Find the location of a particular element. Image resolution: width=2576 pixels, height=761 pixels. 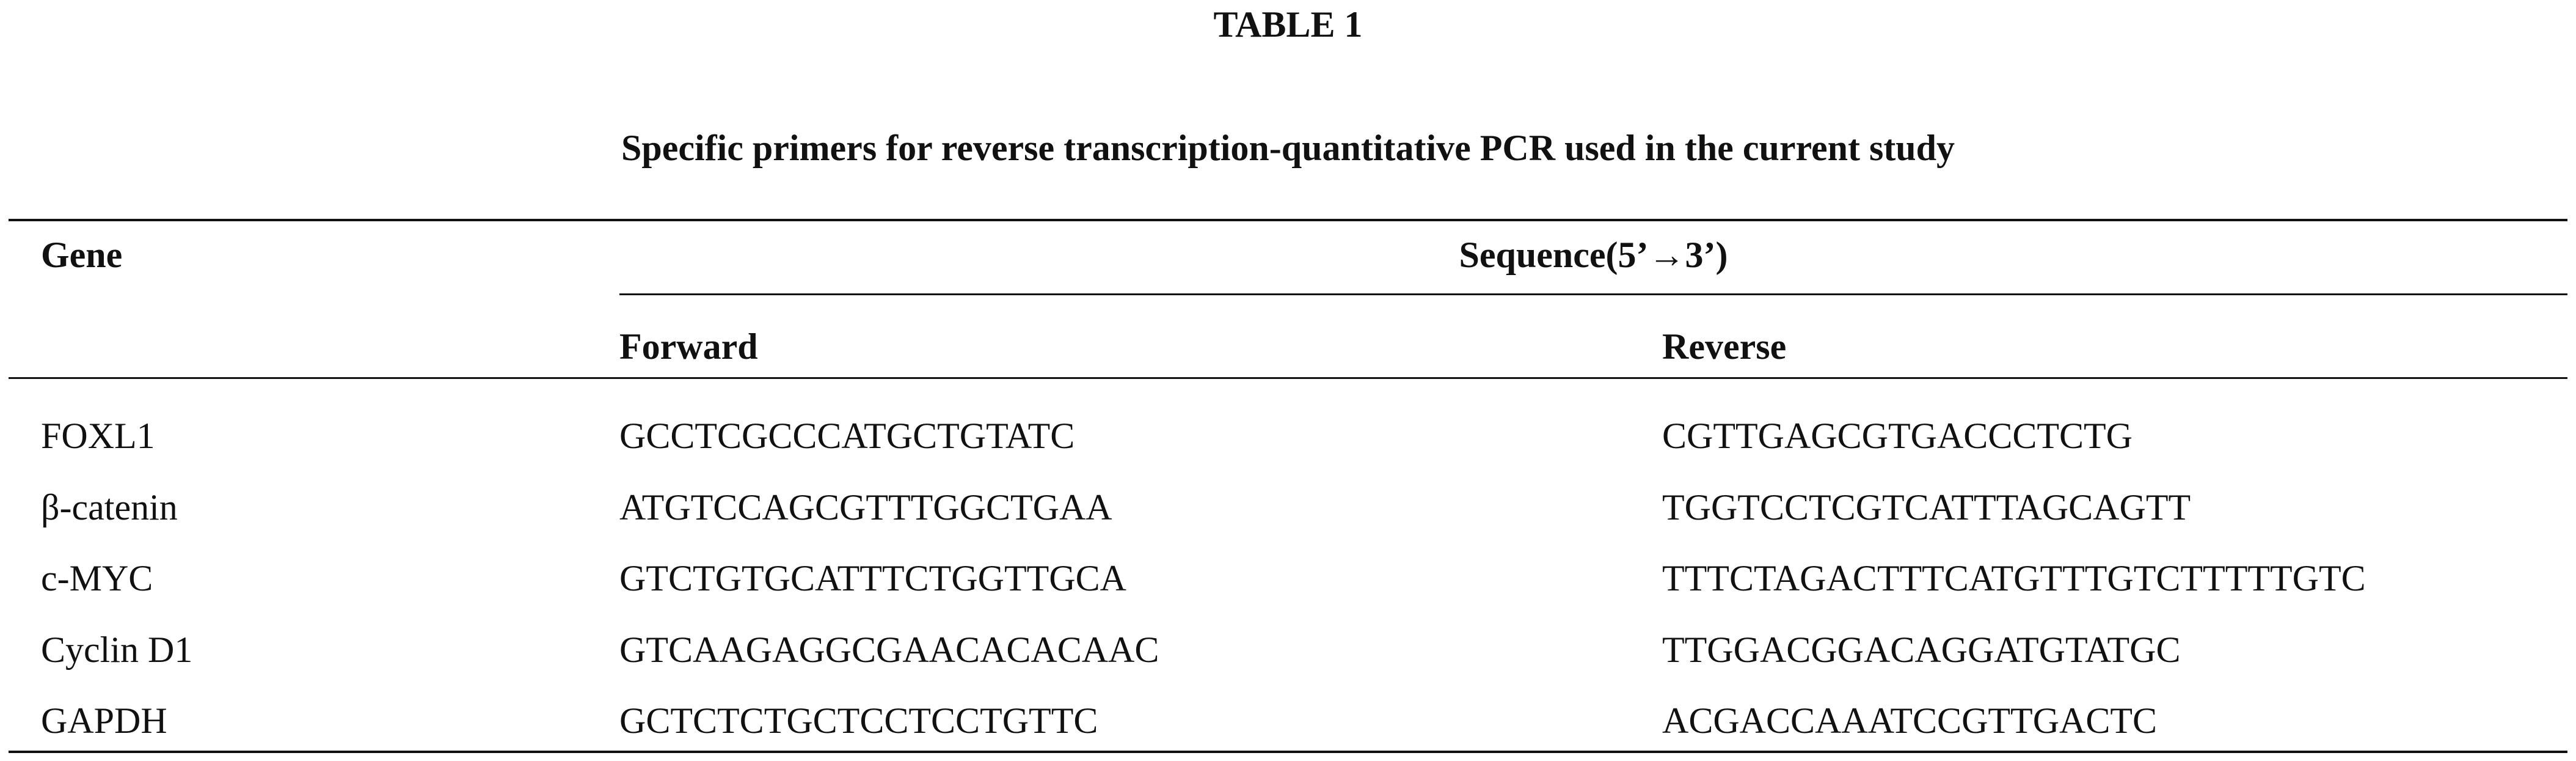

reverse-cell: CGTTGAGCGTGACCCTCTG is located at coordinates (1897, 436).